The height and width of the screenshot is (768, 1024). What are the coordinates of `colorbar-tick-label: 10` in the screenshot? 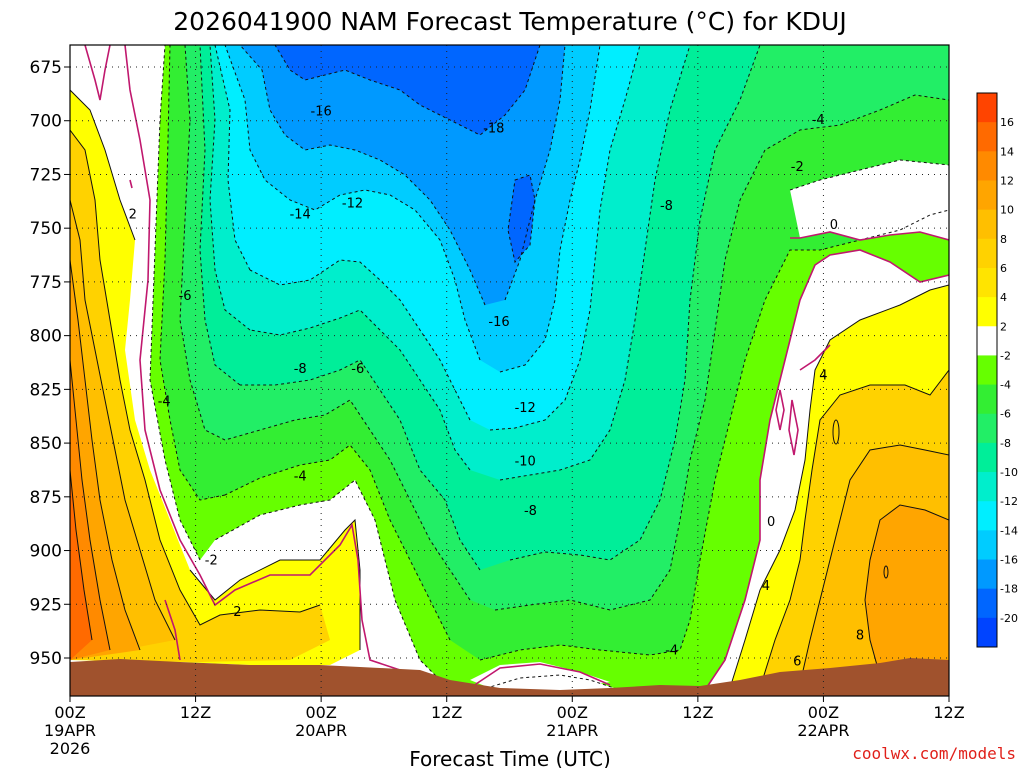 It's located at (1007, 210).